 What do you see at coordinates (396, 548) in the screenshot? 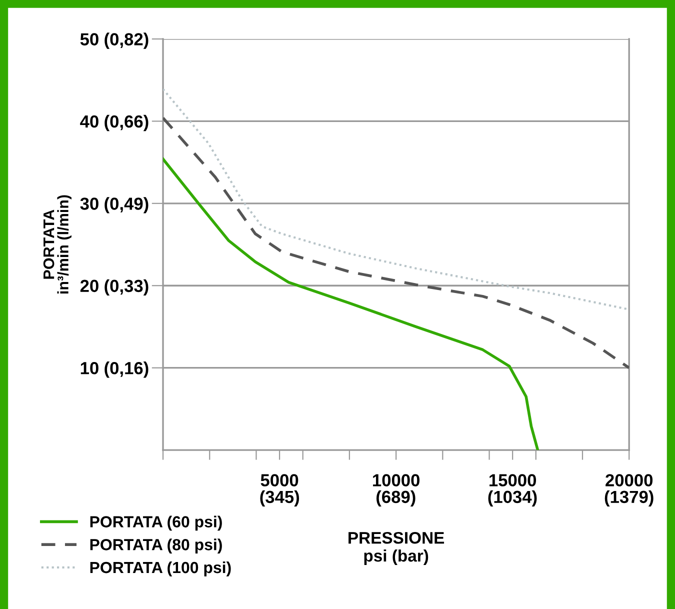
I see `x-axis-title: PRESSIONE psi (bar)` at bounding box center [396, 548].